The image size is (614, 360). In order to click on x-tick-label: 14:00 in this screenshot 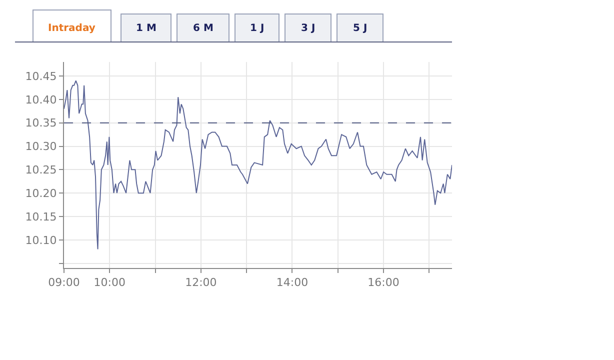, I will do `click(292, 283)`.